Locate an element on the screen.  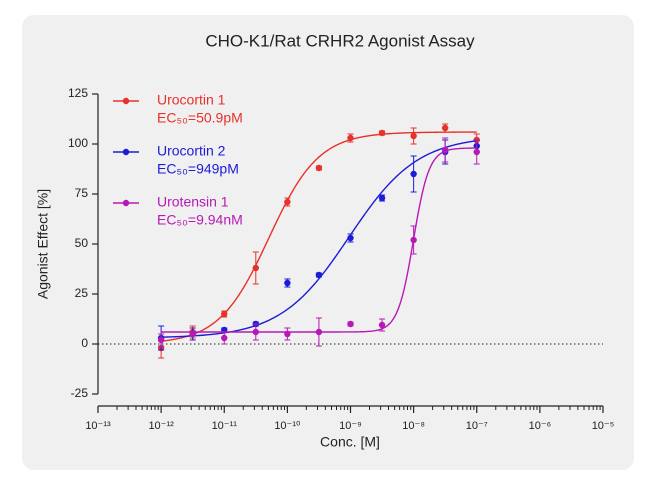
legend-label: Urocortin 2 is located at coordinates (191, 151).